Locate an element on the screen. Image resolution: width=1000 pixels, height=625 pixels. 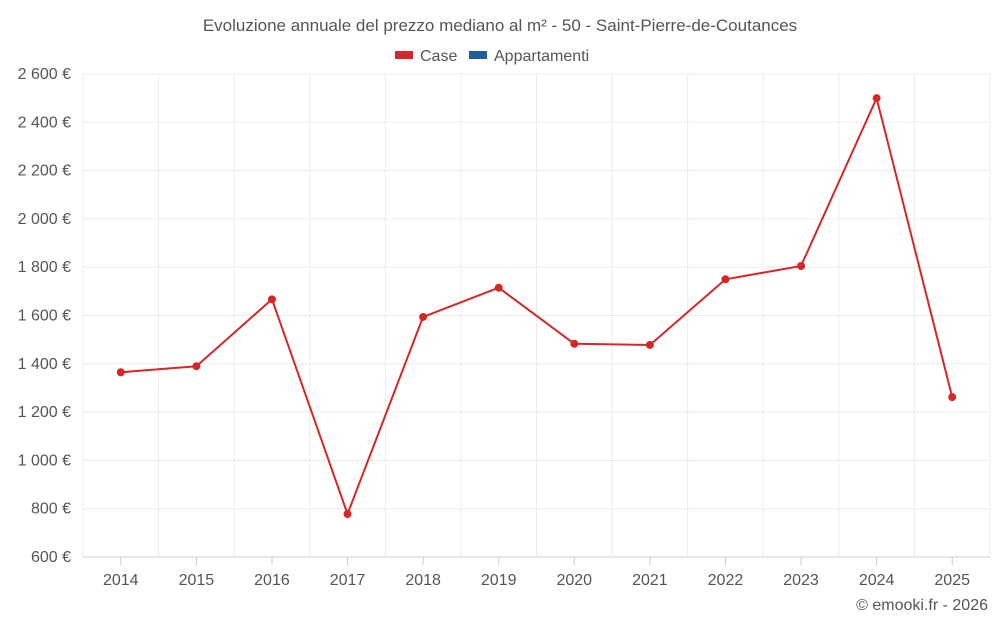
x-tick-label: 2025 is located at coordinates (952, 580).